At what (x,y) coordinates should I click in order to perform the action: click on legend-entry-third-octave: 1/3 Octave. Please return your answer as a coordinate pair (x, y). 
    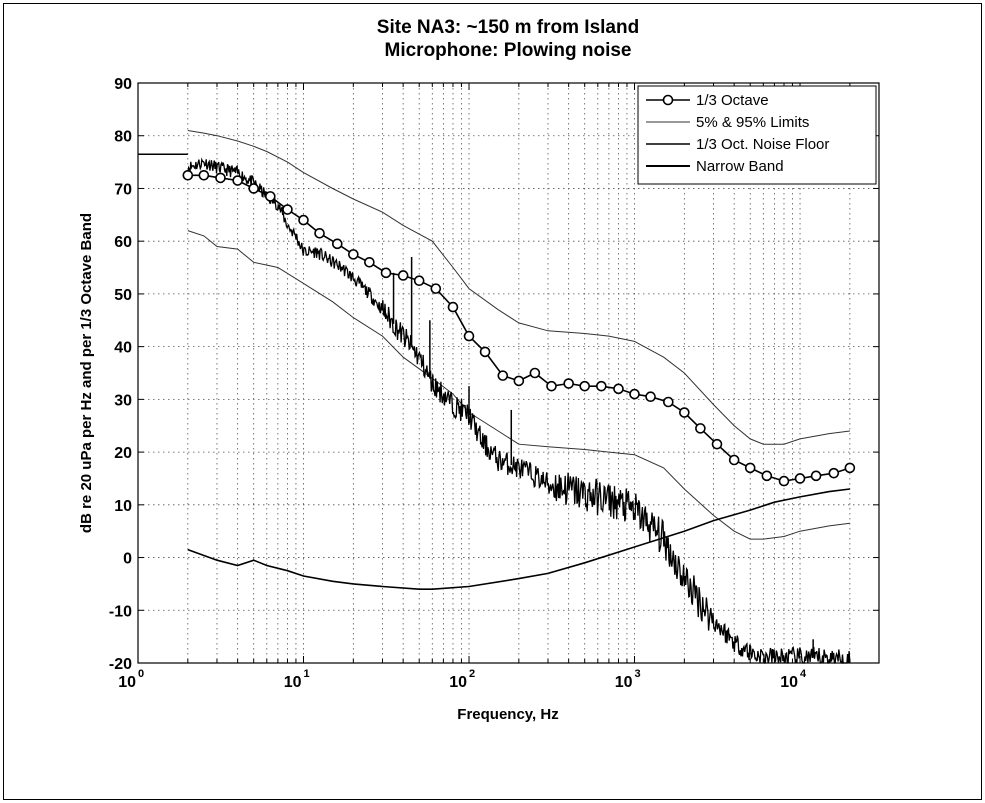
    Looking at the image, I should click on (707, 100).